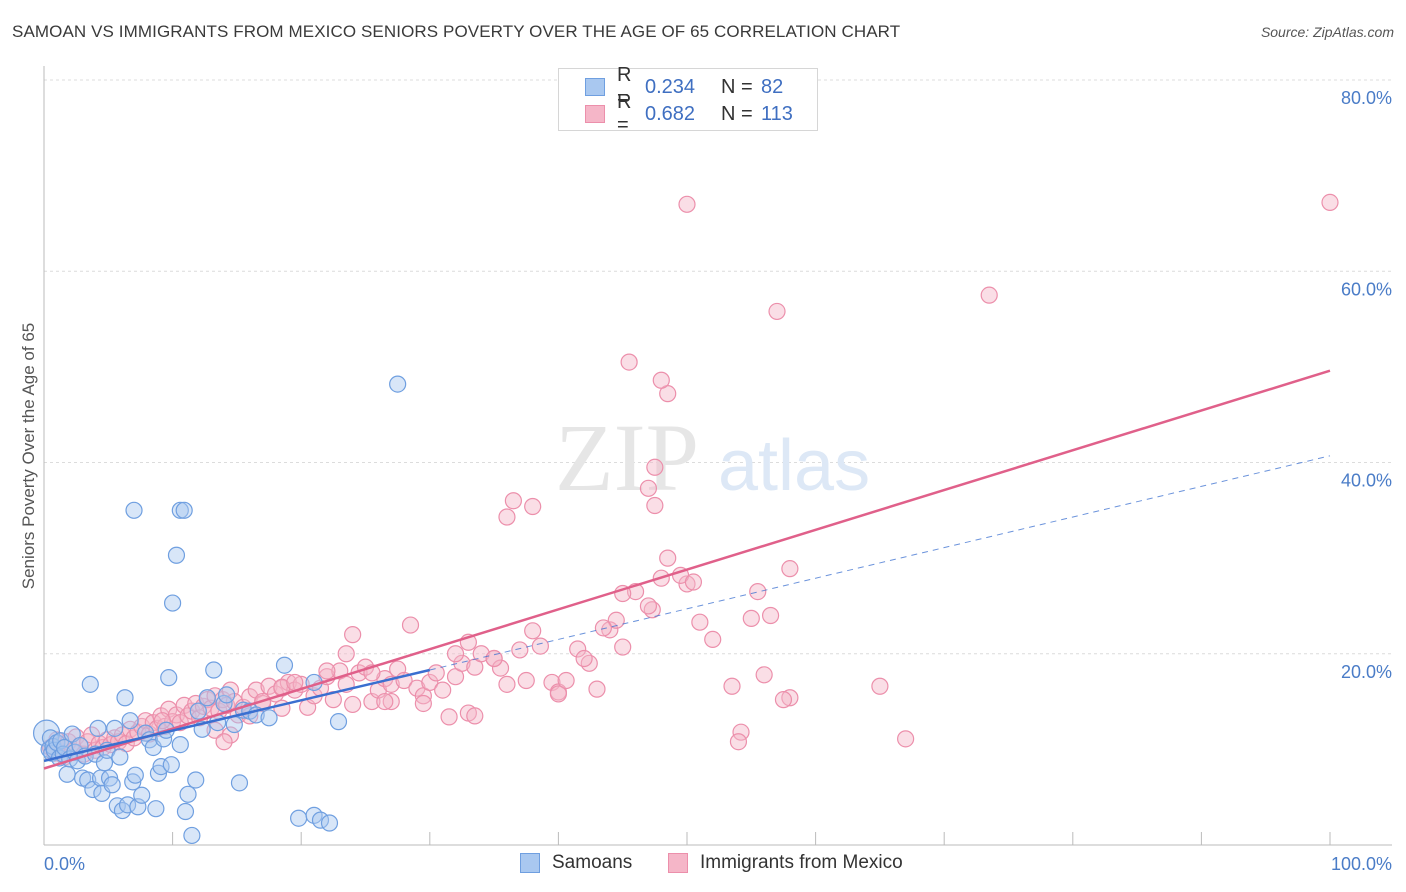 This screenshot has width=1406, height=892. I want to click on legend-r-value: 0.234, so click(670, 86).